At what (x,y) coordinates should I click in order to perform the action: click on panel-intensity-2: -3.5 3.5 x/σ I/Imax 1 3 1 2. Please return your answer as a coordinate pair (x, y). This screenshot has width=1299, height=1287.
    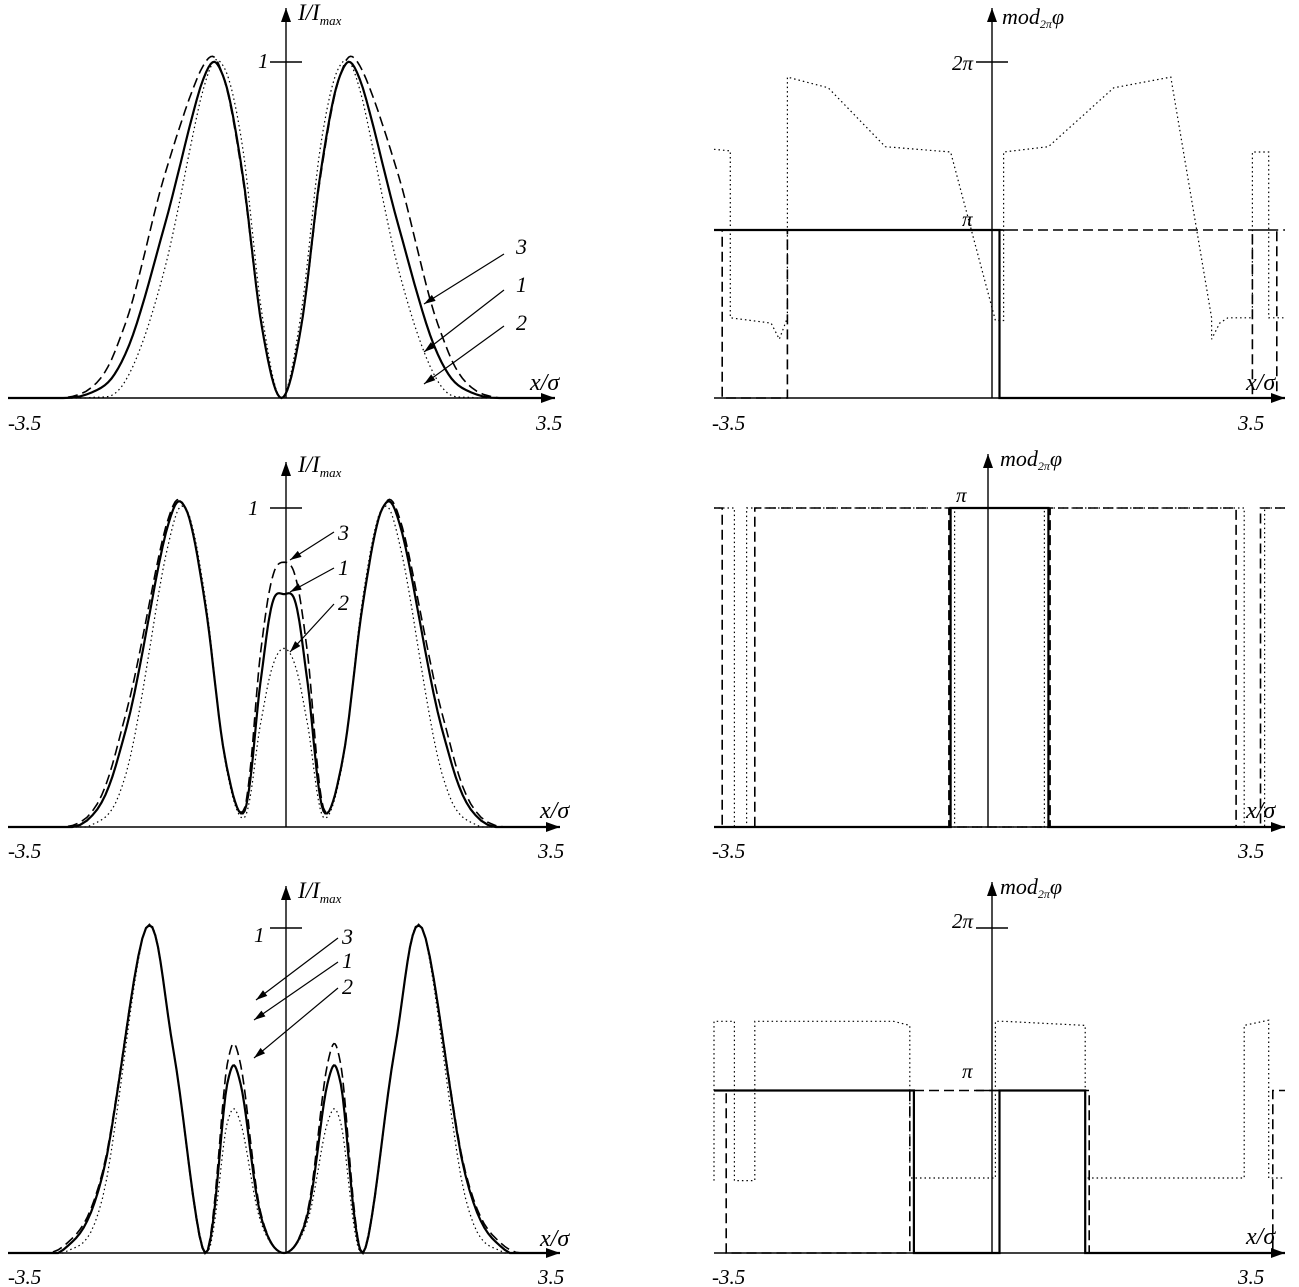
    Looking at the image, I should click on (288, 657).